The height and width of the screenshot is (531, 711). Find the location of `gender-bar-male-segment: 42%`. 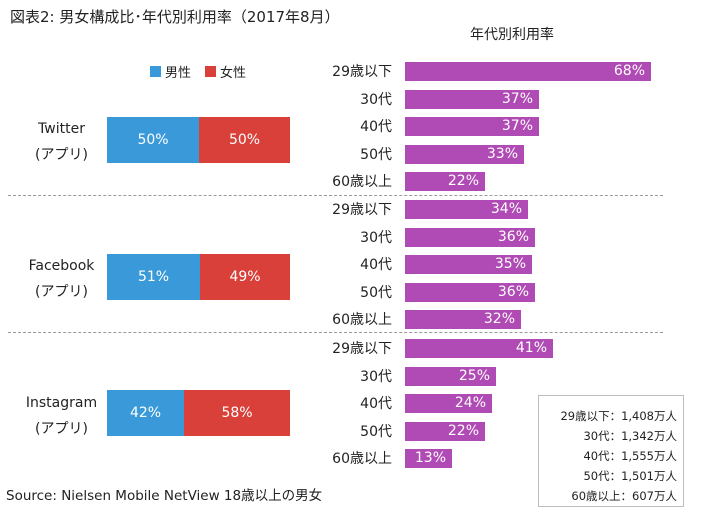

gender-bar-male-segment: 42% is located at coordinates (145, 413).